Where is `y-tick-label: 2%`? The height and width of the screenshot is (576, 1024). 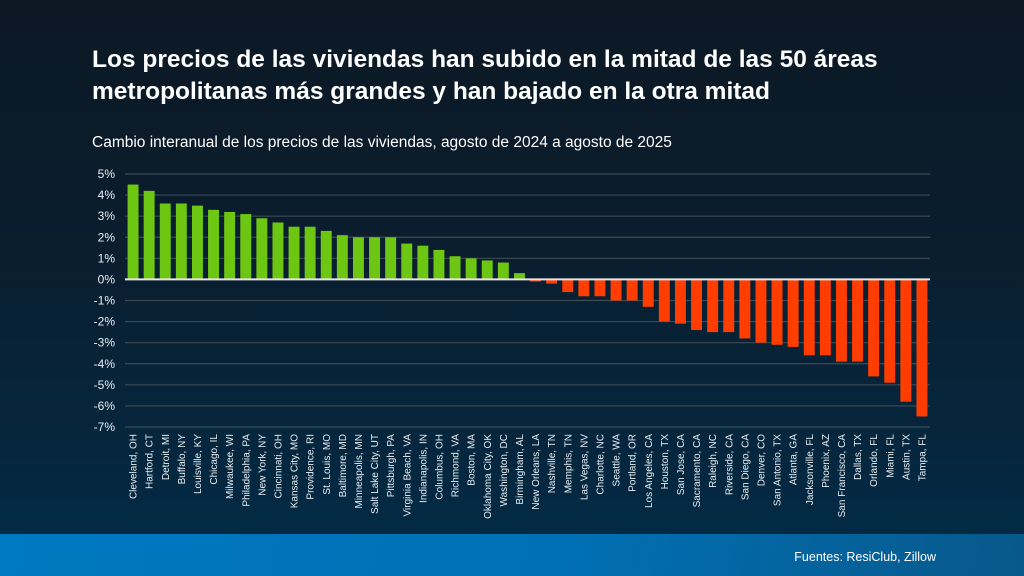
y-tick-label: 2% is located at coordinates (107, 237).